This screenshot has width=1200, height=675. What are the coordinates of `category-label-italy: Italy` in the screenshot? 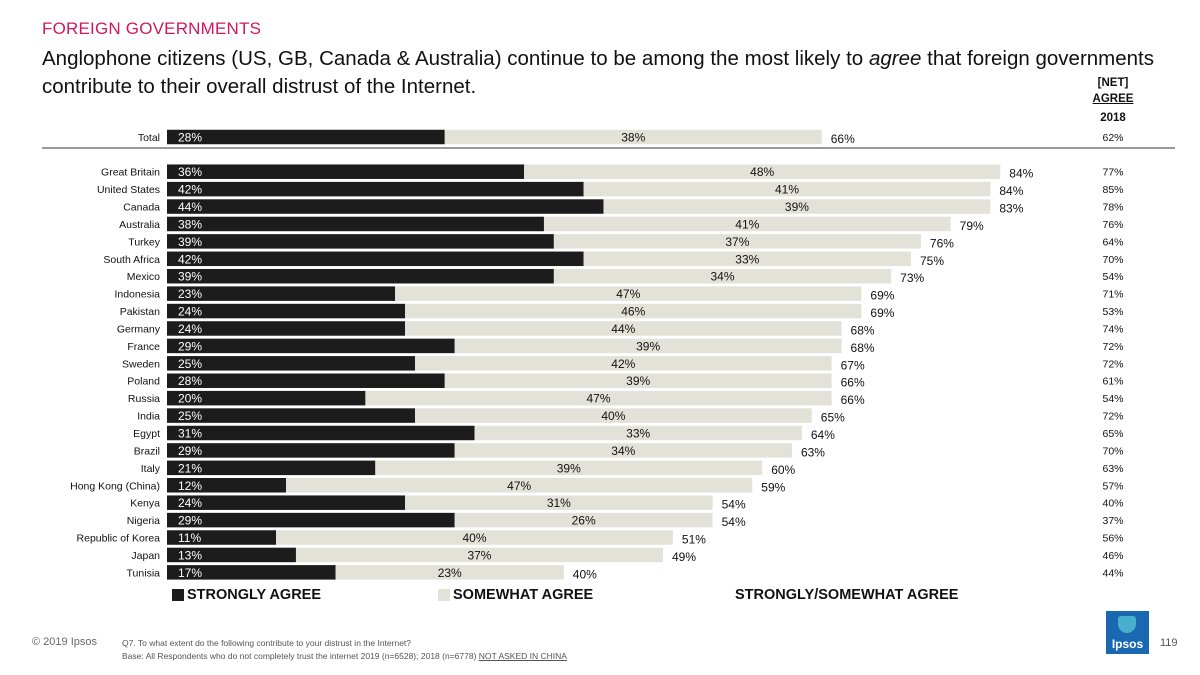 It's located at (151, 469).